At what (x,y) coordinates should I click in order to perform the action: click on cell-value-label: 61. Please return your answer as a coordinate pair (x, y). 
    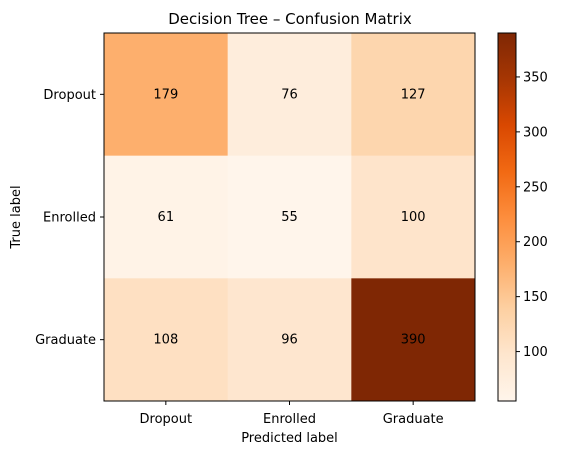
    Looking at the image, I should click on (166, 217).